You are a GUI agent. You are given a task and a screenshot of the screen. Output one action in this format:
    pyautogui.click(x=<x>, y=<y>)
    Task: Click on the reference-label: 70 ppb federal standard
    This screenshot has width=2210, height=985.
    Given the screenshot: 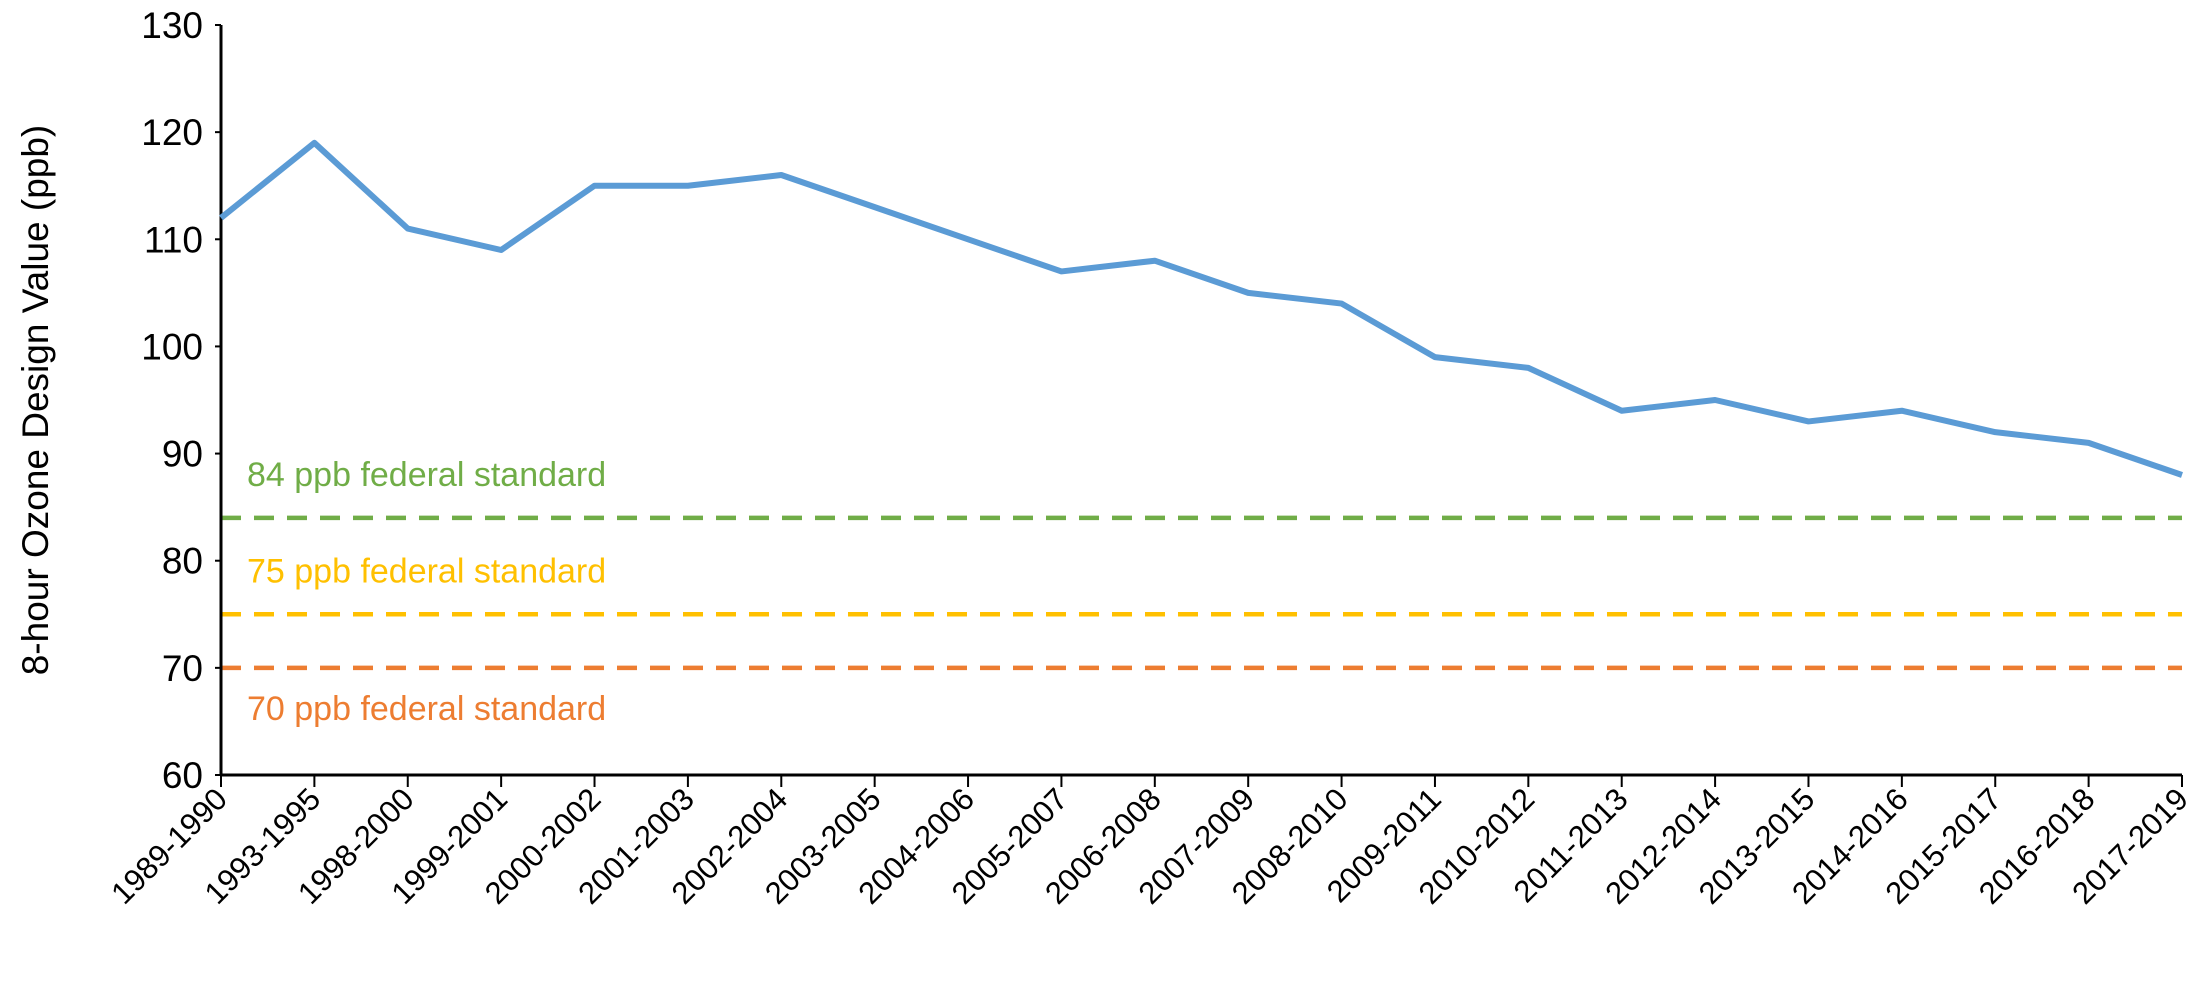 What is the action you would take?
    pyautogui.click(x=426, y=709)
    